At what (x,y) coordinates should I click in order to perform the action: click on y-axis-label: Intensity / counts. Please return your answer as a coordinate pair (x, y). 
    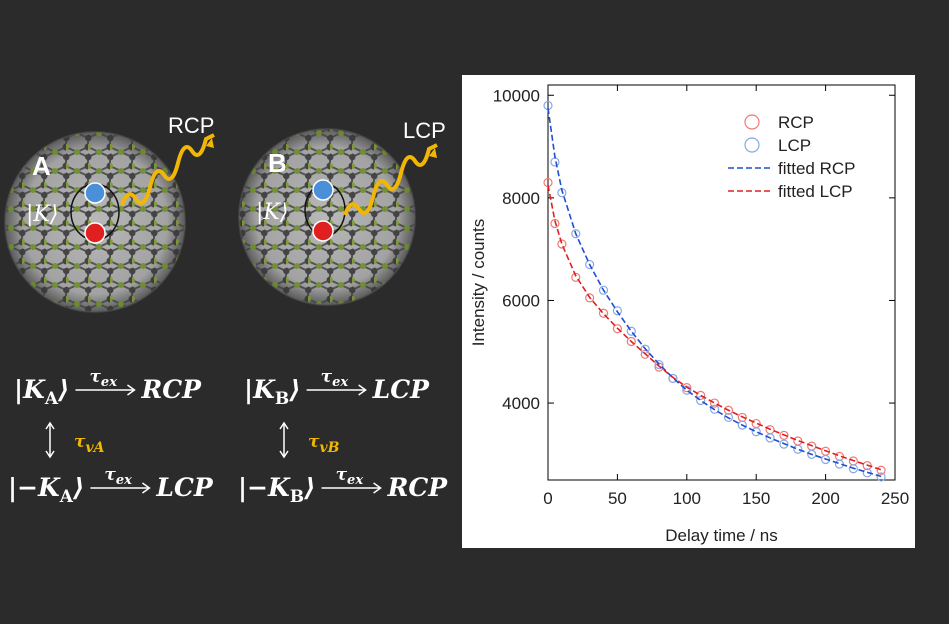
    Looking at the image, I should click on (478, 283).